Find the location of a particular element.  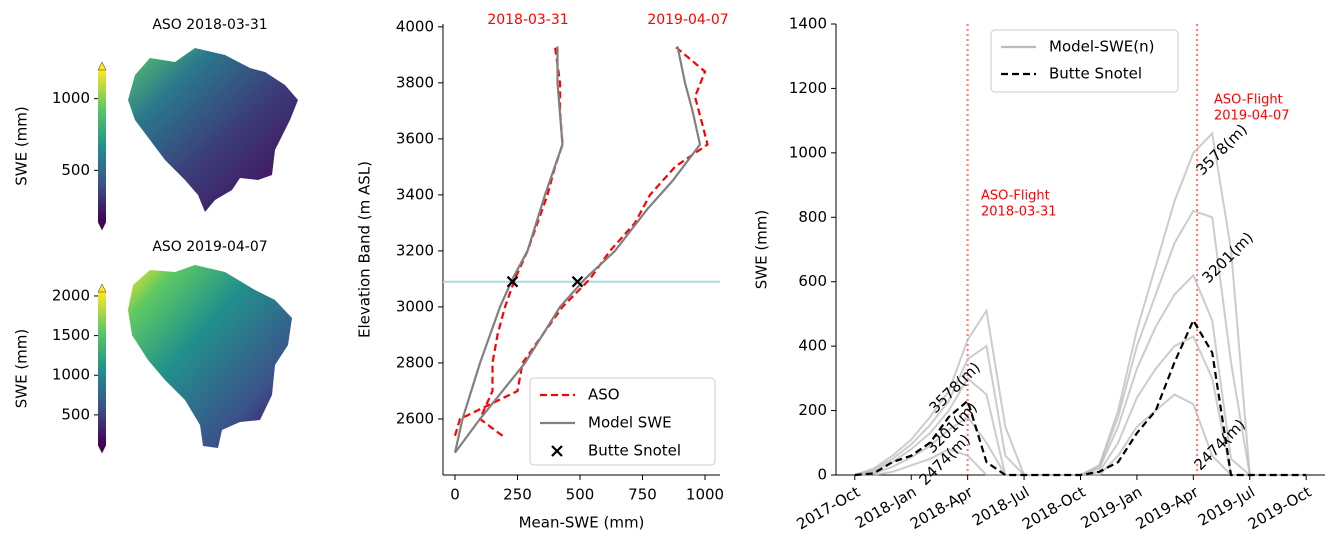

y-tick-label: 400 is located at coordinates (812, 346).